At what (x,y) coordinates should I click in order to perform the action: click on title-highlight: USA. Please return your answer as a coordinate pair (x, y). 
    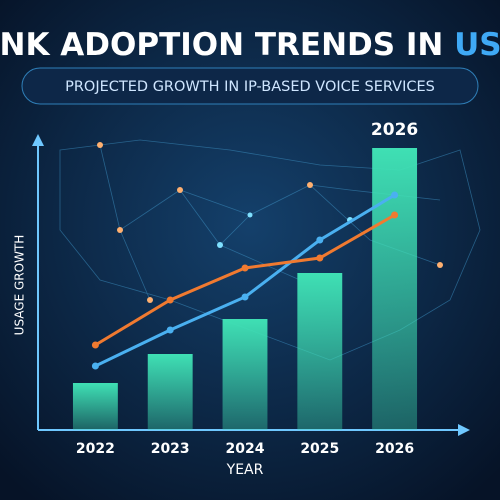
    Looking at the image, I should click on (477, 45).